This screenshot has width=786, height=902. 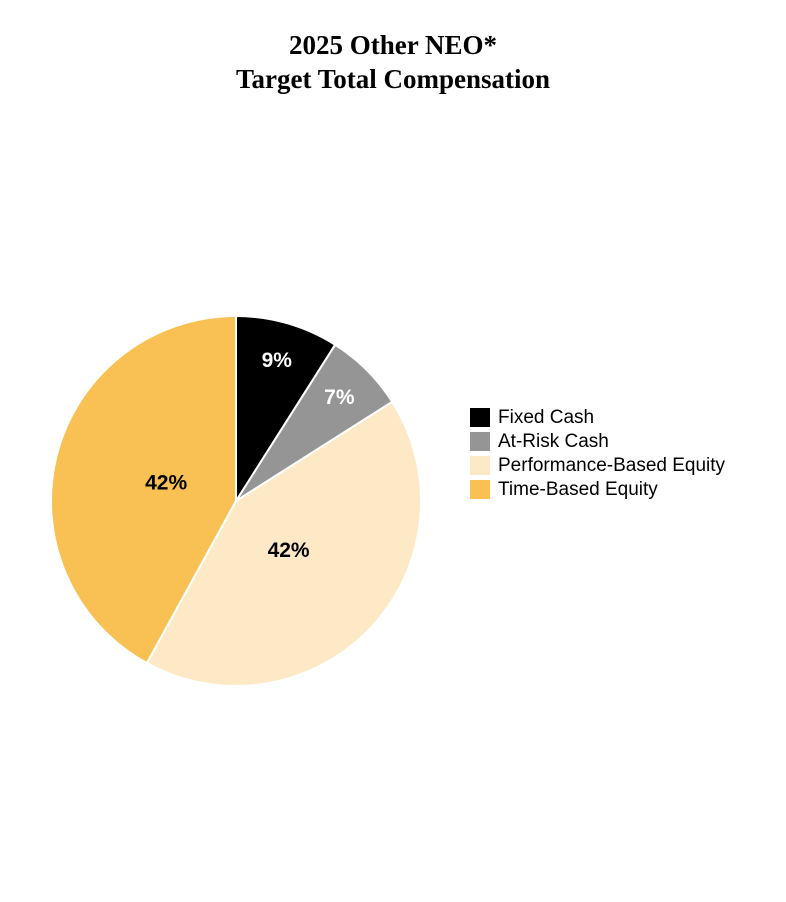 I want to click on data-label-time-based-equity: 42%, so click(x=166, y=483).